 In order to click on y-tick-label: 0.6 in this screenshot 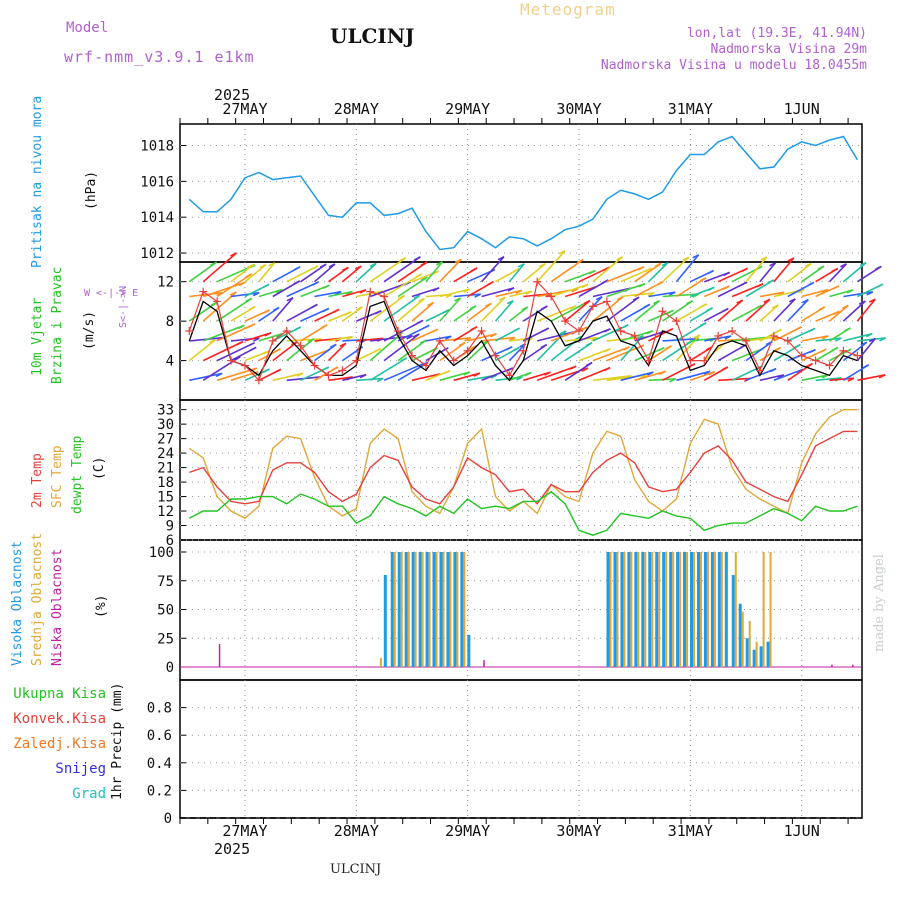, I will do `click(159, 736)`.